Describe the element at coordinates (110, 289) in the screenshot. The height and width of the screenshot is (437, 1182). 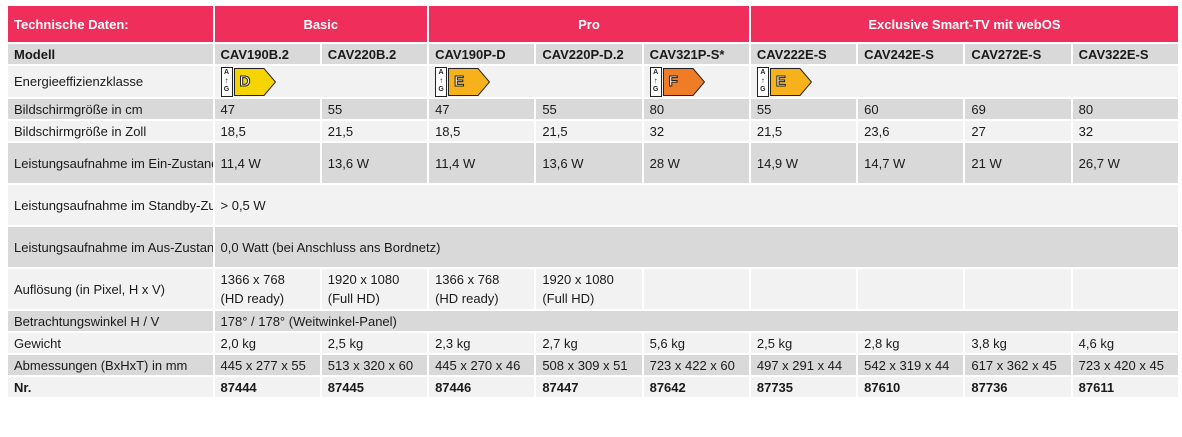
I see `row-label: Auflösung (in Pixel, H x V)` at that location.